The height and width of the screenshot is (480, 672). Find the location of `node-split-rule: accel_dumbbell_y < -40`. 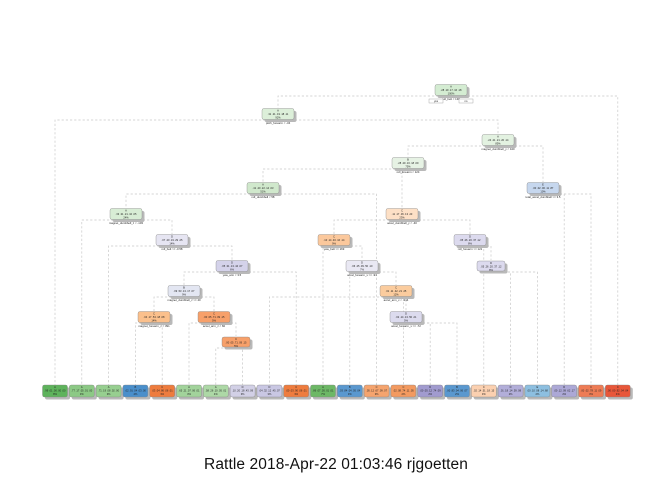

node-split-rule: accel_dumbbell_y < -40 is located at coordinates (402, 223).